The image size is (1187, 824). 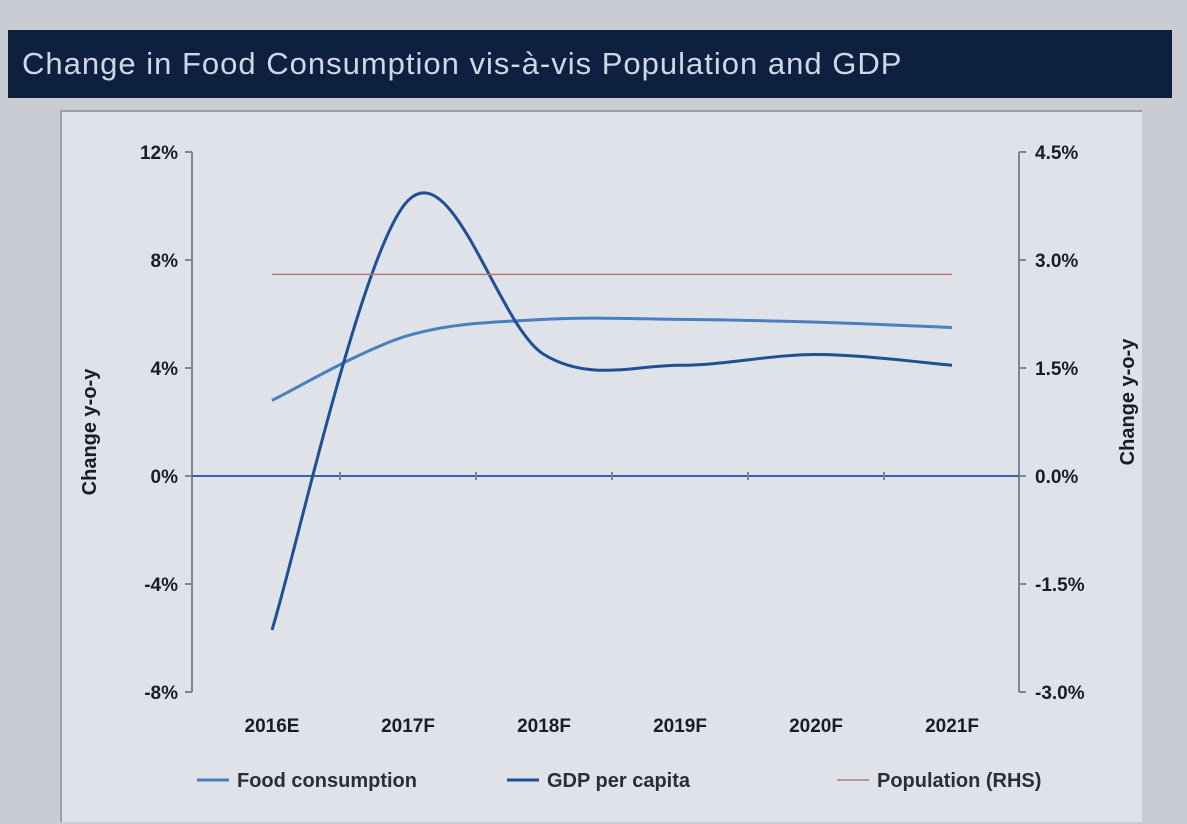 What do you see at coordinates (165, 369) in the screenshot?
I see `left-tick-label: 4%` at bounding box center [165, 369].